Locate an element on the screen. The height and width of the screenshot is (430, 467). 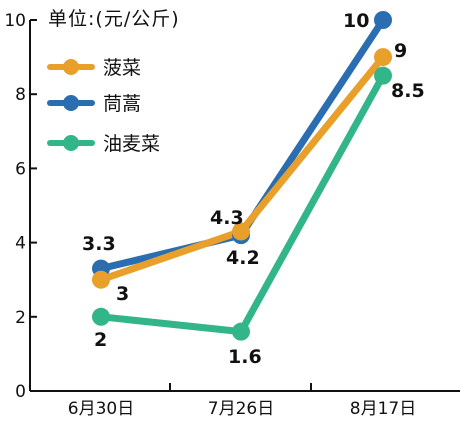
legend-label: 茼蒿 is located at coordinates (122, 104).